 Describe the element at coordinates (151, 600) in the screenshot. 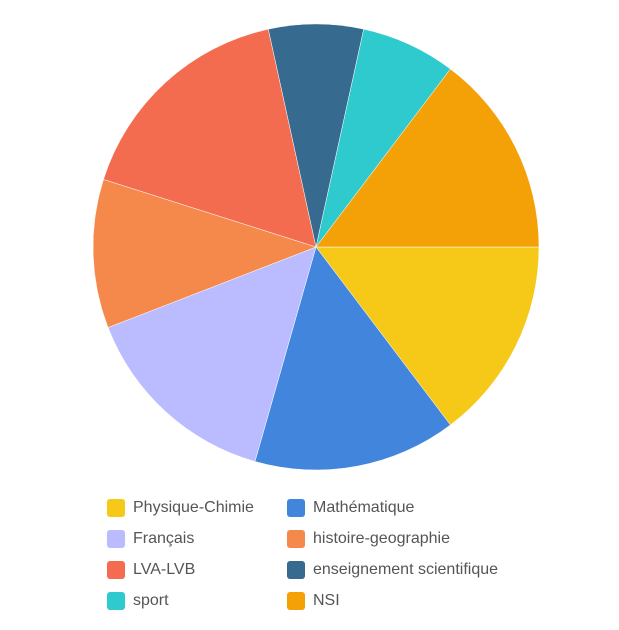

I see `legend-label: sport` at that location.